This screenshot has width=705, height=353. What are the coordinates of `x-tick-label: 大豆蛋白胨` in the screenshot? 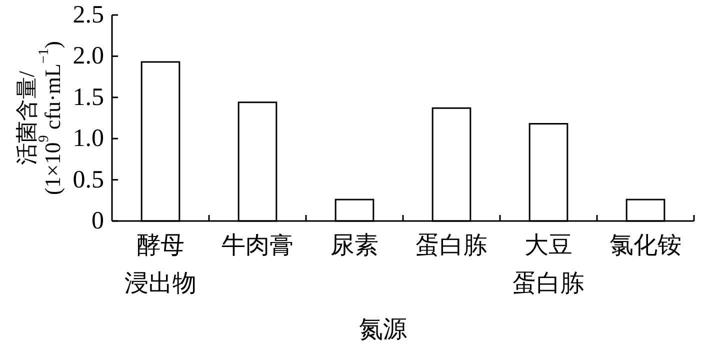 It's located at (548, 265).